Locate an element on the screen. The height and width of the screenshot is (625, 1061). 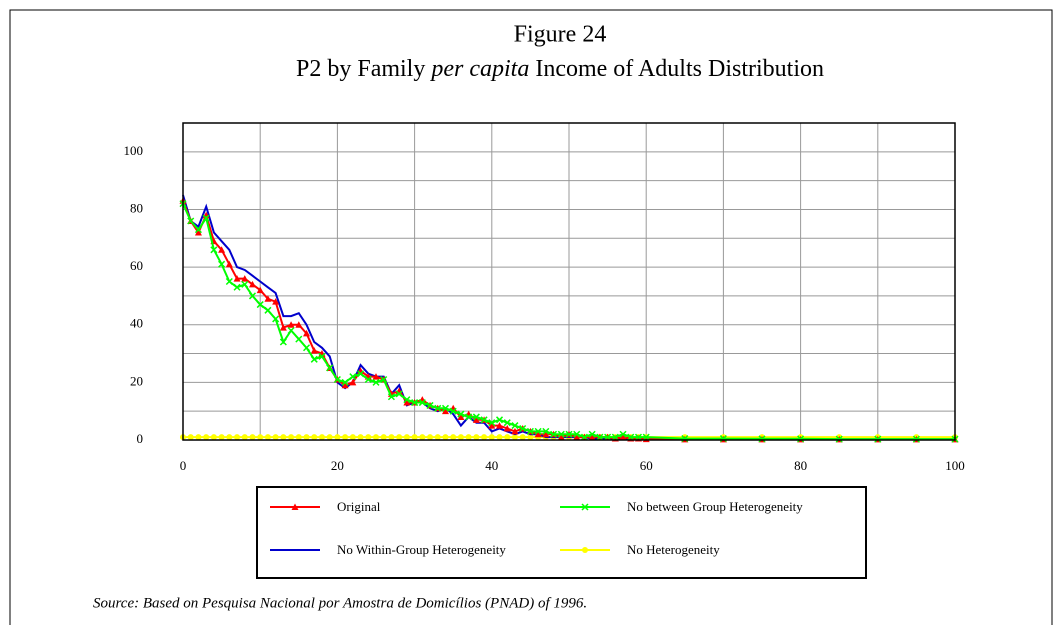
legend-label: No between Group Heterogeneity is located at coordinates (715, 506).